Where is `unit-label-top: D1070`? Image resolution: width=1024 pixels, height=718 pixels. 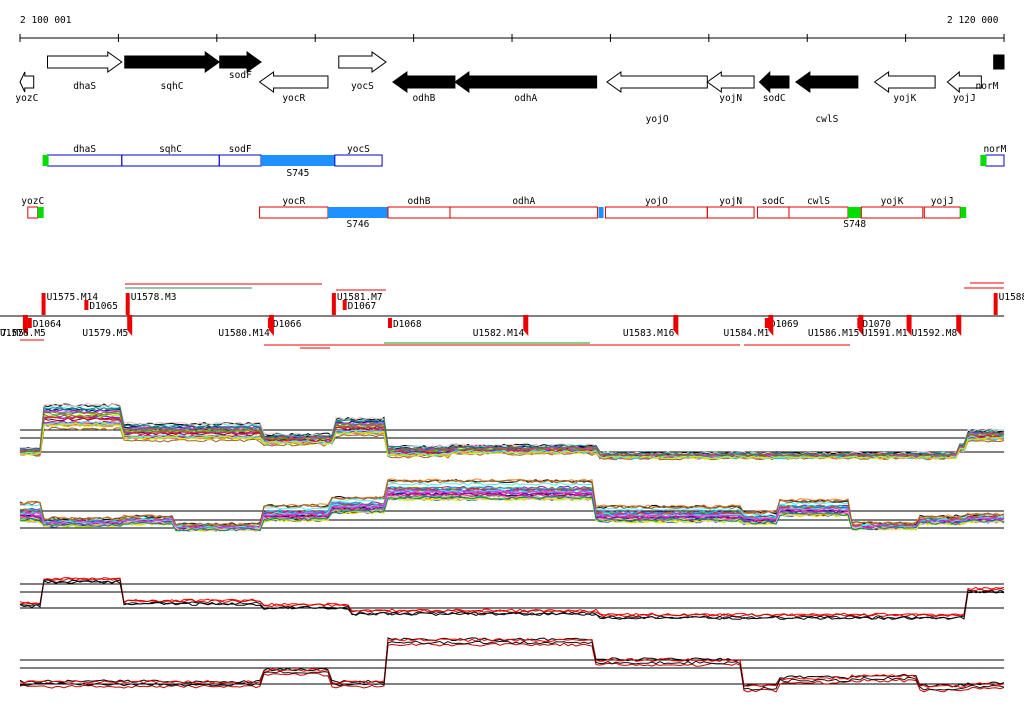 unit-label-top: D1070 is located at coordinates (876, 324).